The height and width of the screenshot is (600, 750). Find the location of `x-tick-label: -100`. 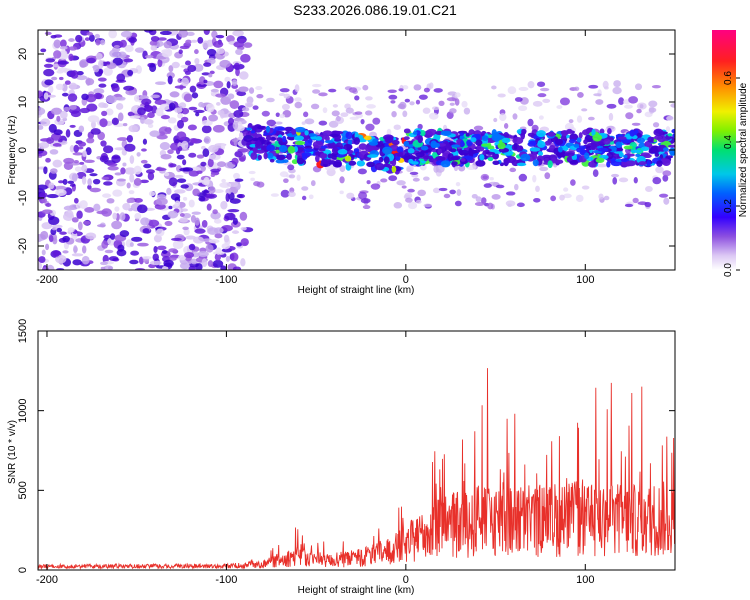

x-tick-label: -100 is located at coordinates (226, 280).